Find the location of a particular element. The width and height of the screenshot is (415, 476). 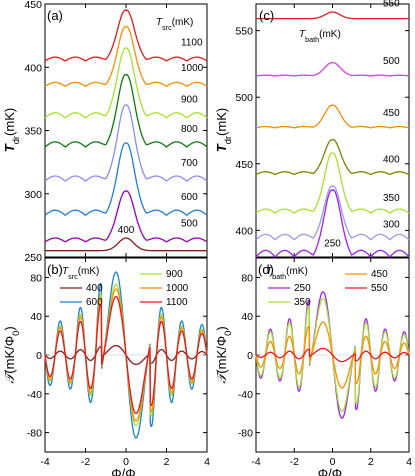

legend-entry-900: 900 is located at coordinates (174, 274).